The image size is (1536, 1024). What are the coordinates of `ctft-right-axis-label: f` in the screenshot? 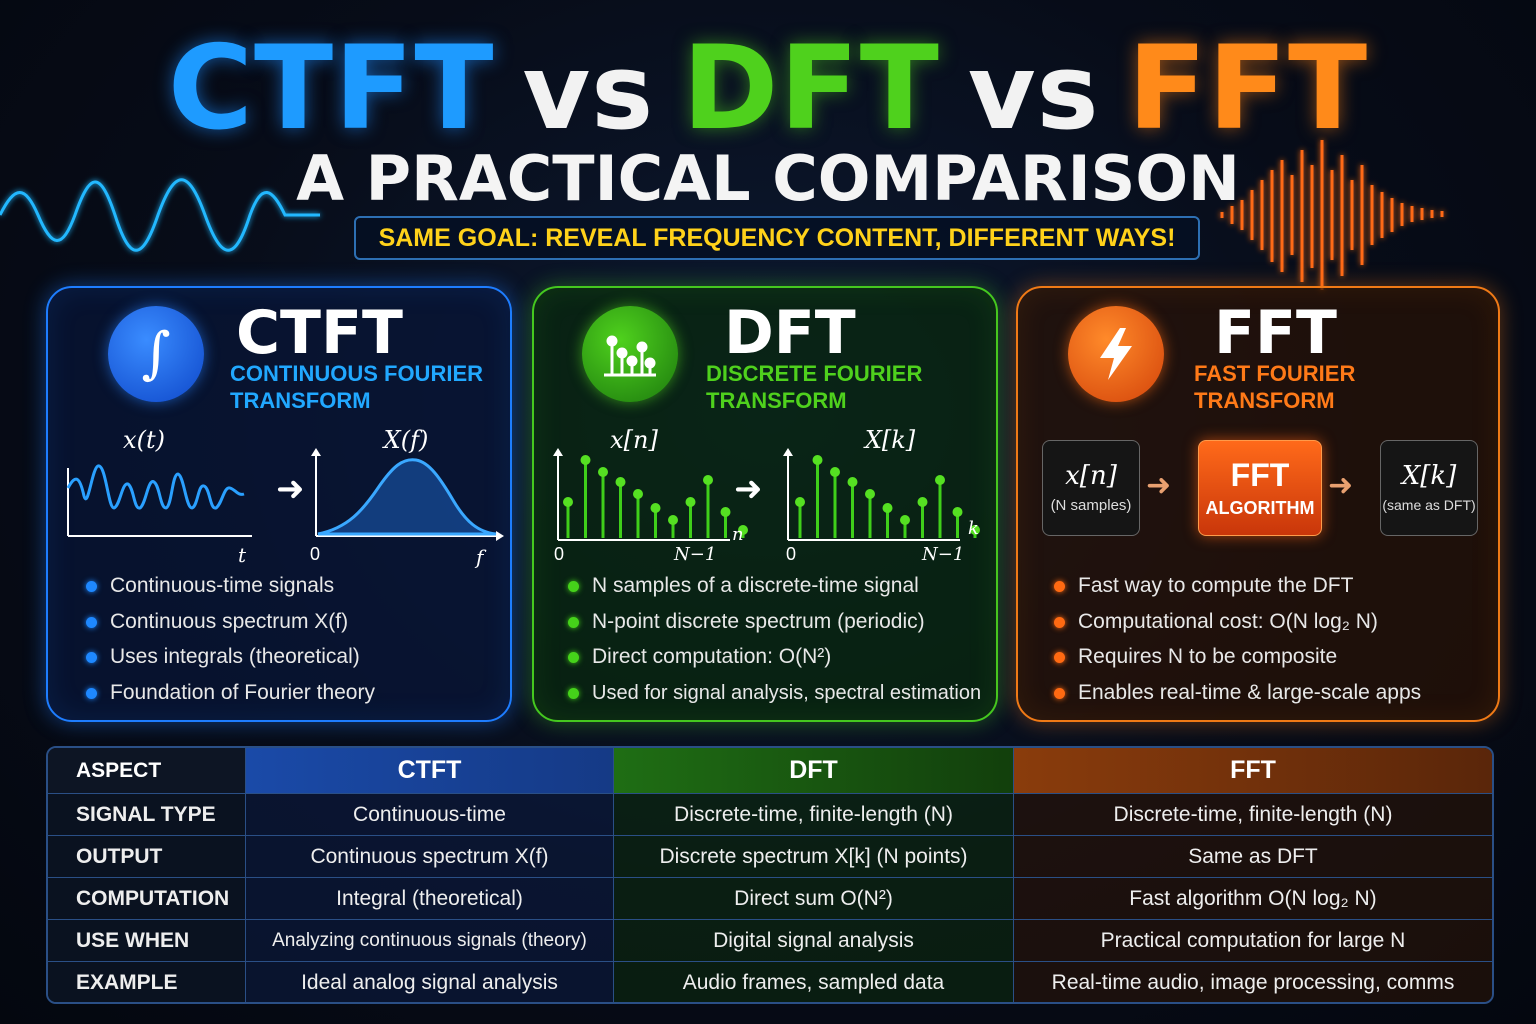 It's located at (480, 557).